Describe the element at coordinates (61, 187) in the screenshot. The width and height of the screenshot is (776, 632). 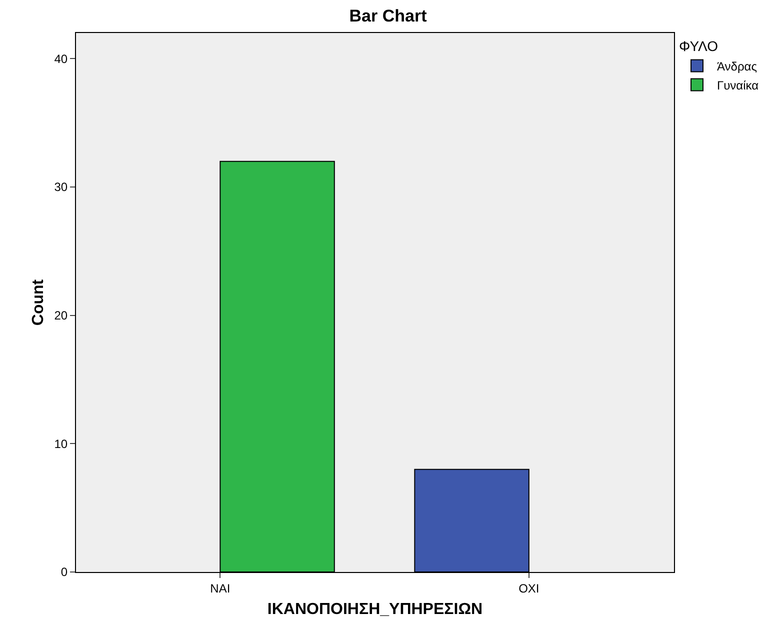
I see `y-tick-label: 30` at that location.